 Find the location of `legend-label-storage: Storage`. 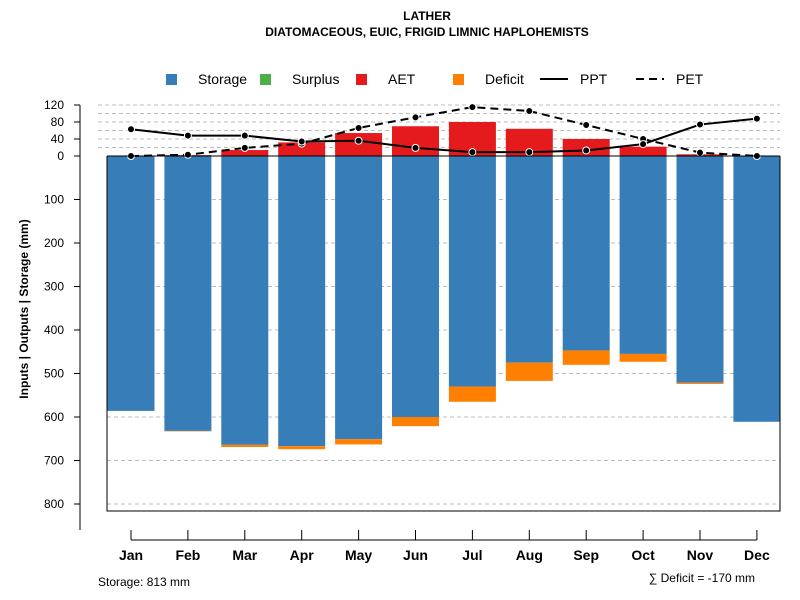

legend-label-storage: Storage is located at coordinates (222, 79).